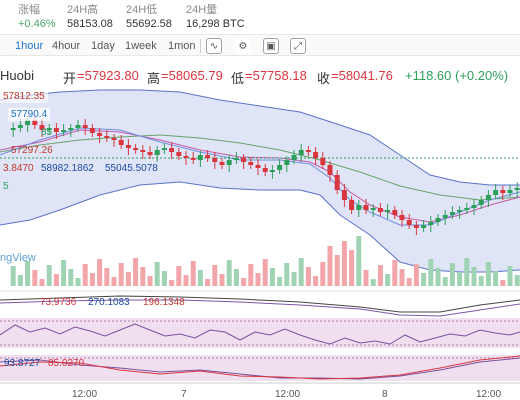 The image size is (520, 400). What do you see at coordinates (24, 96) in the screenshot?
I see `price-tag-1: 57812.35` at bounding box center [24, 96].